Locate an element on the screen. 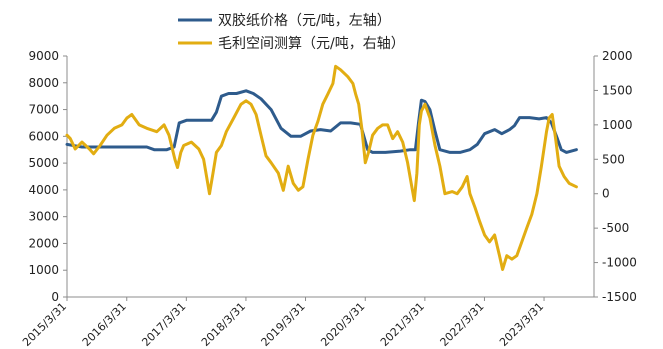 The width and height of the screenshot is (663, 349). x-tick-label: 2016/3/31 is located at coordinates (104, 324).